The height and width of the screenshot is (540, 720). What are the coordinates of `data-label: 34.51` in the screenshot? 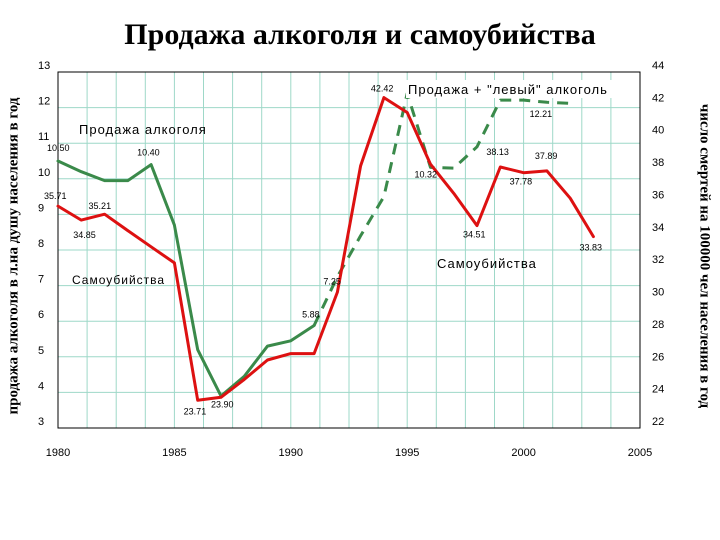 It's located at (474, 235).